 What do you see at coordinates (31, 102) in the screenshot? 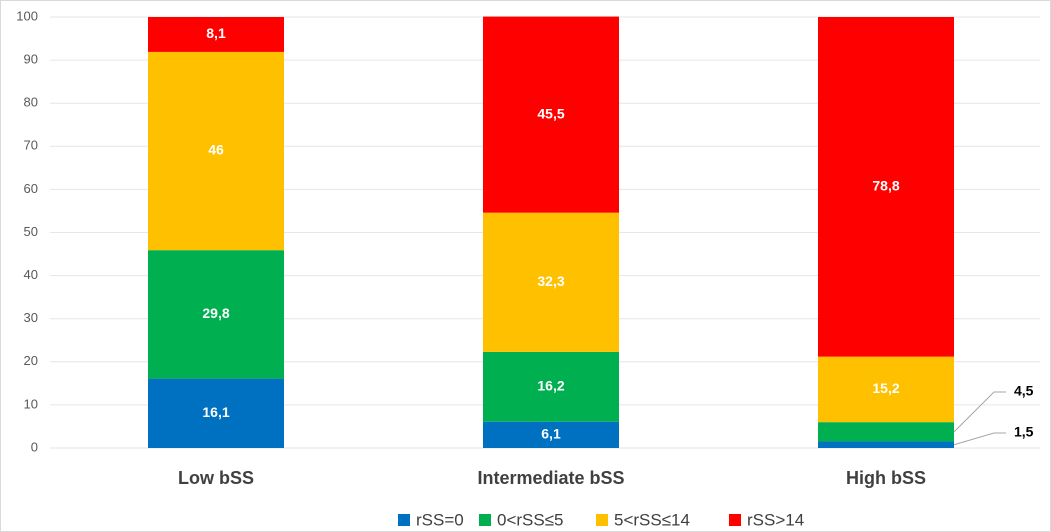
I see `y-tick-label: 80` at bounding box center [31, 102].